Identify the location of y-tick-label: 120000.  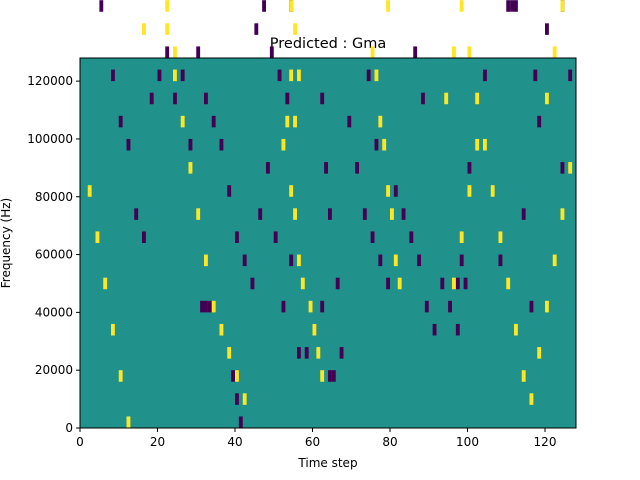
(50, 81).